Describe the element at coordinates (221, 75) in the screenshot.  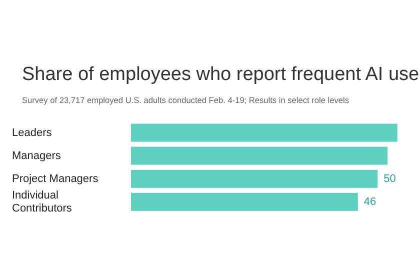
I see `chart-title: Share of employees who report frequent AI use` at that location.